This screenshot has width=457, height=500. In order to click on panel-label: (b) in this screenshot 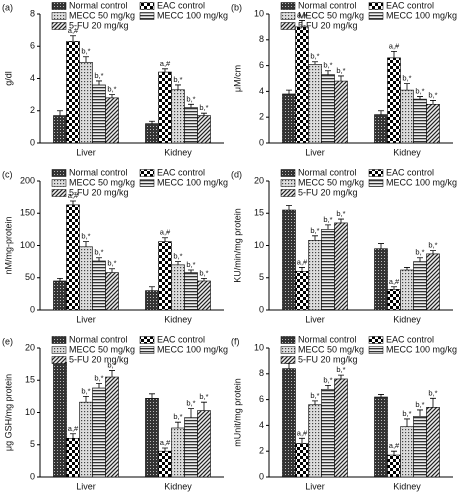, I will do `click(236, 7)`.